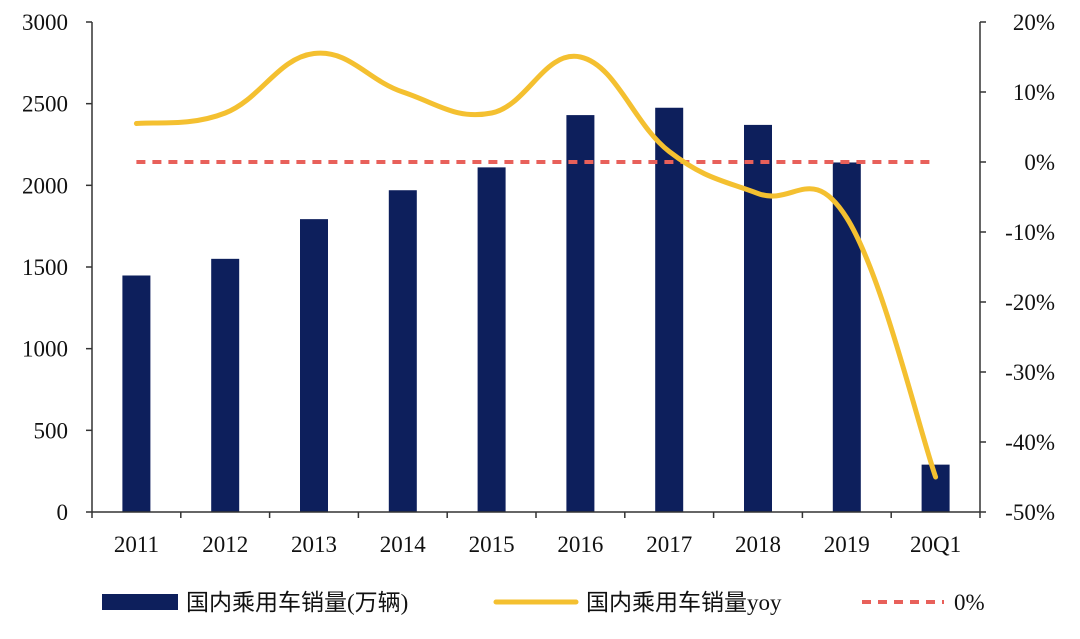 Image resolution: width=1080 pixels, height=639 pixels. Describe the element at coordinates (63, 512) in the screenshot. I see `left-tick-label: 0` at that location.